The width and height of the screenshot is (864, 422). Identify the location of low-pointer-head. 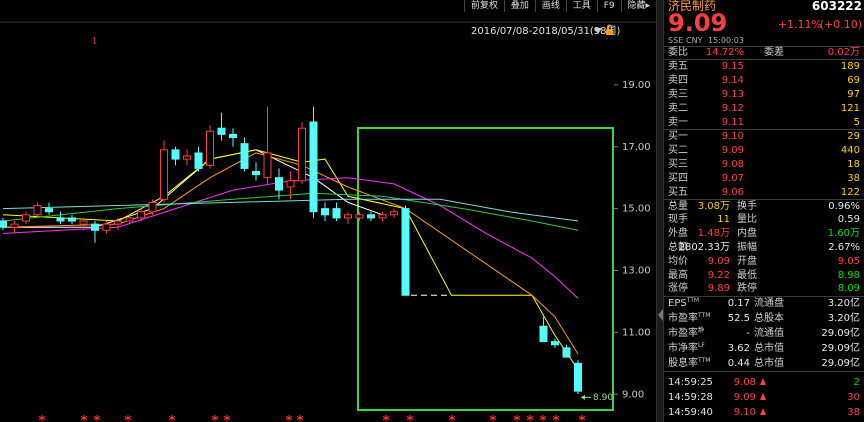
(583, 397).